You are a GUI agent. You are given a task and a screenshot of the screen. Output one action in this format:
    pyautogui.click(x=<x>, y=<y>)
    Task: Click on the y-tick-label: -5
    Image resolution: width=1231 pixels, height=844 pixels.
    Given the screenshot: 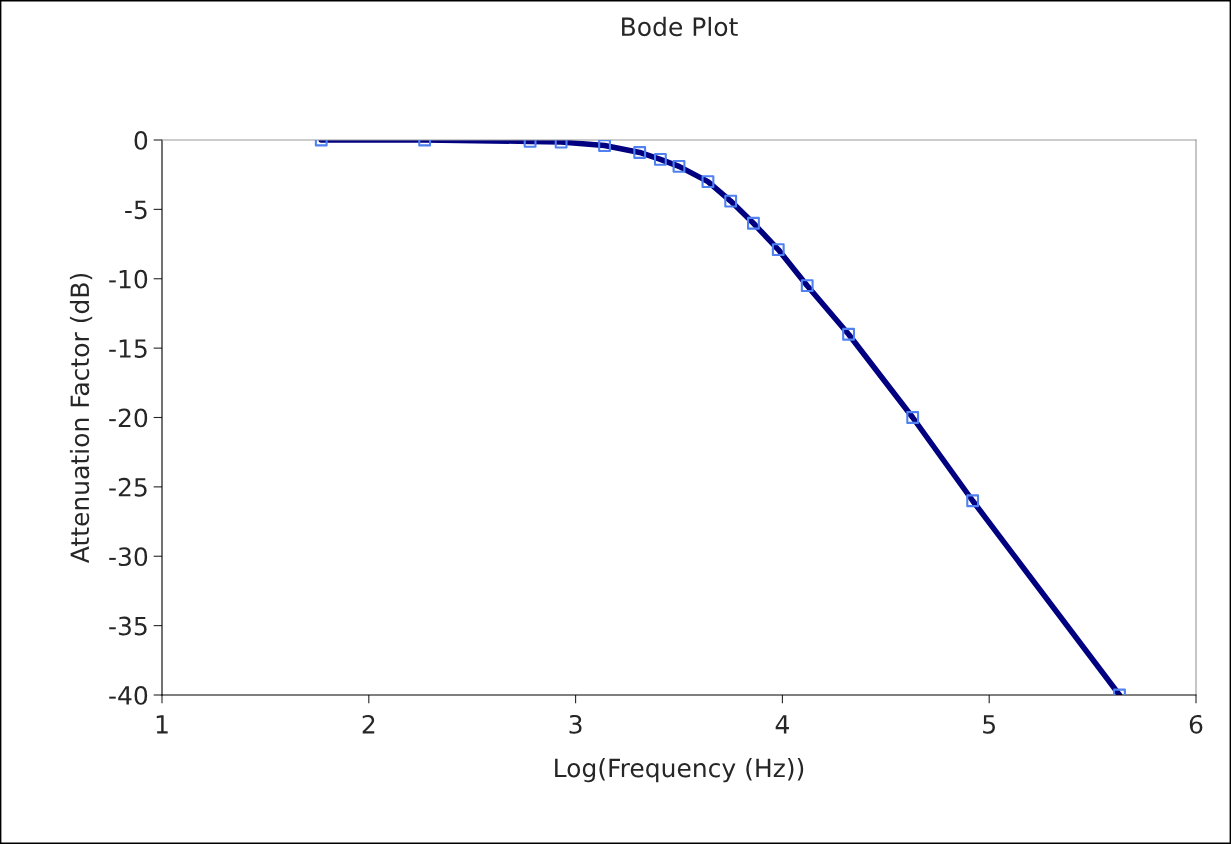 What is the action you would take?
    pyautogui.click(x=136, y=210)
    